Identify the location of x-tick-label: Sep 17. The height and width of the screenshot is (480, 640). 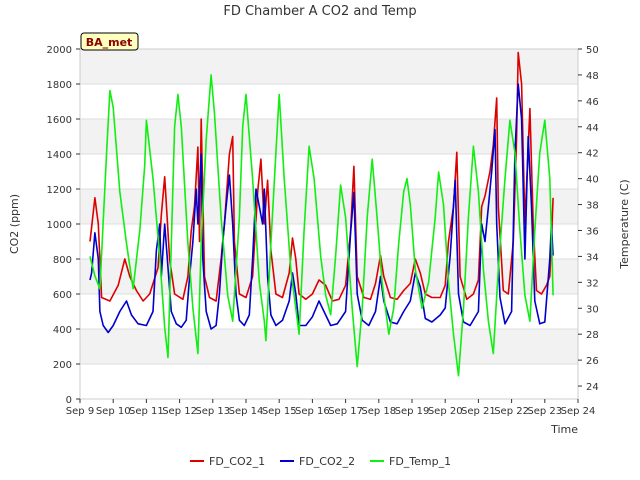
(345, 411).